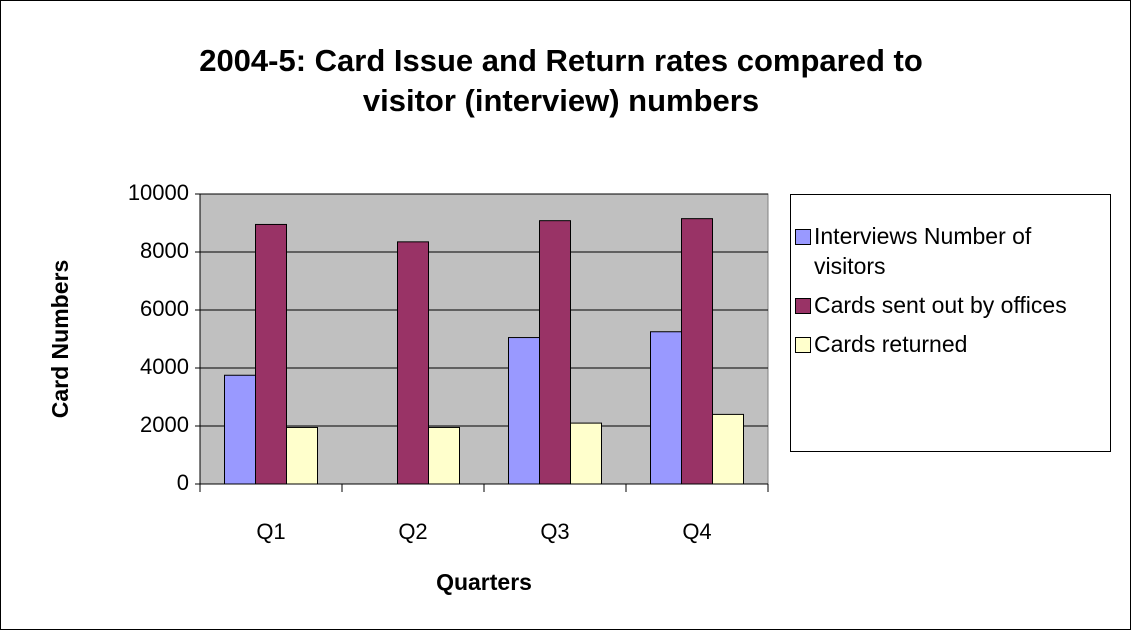 This screenshot has width=1131, height=630. I want to click on legend-item: Interviews Number of visitors, so click(952, 251).